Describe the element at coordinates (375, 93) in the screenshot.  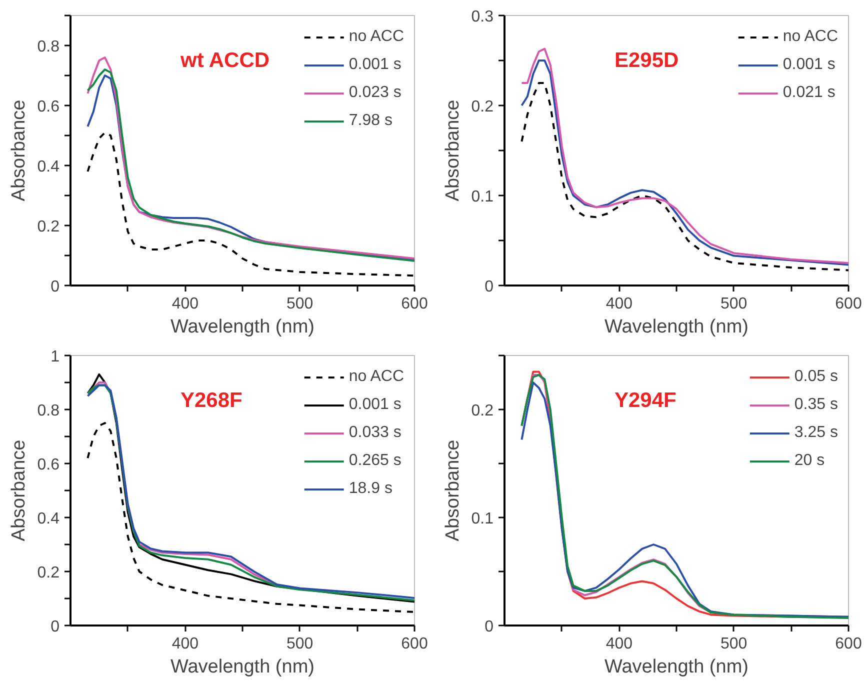
I see `legend-label: 0.023 s` at that location.